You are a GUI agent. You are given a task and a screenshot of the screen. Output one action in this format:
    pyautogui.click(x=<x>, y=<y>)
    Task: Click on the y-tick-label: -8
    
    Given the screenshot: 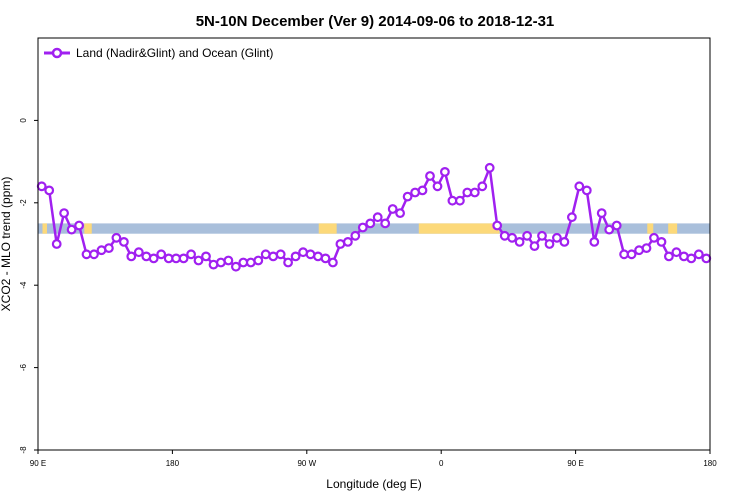 What is the action you would take?
    pyautogui.click(x=23, y=450)
    